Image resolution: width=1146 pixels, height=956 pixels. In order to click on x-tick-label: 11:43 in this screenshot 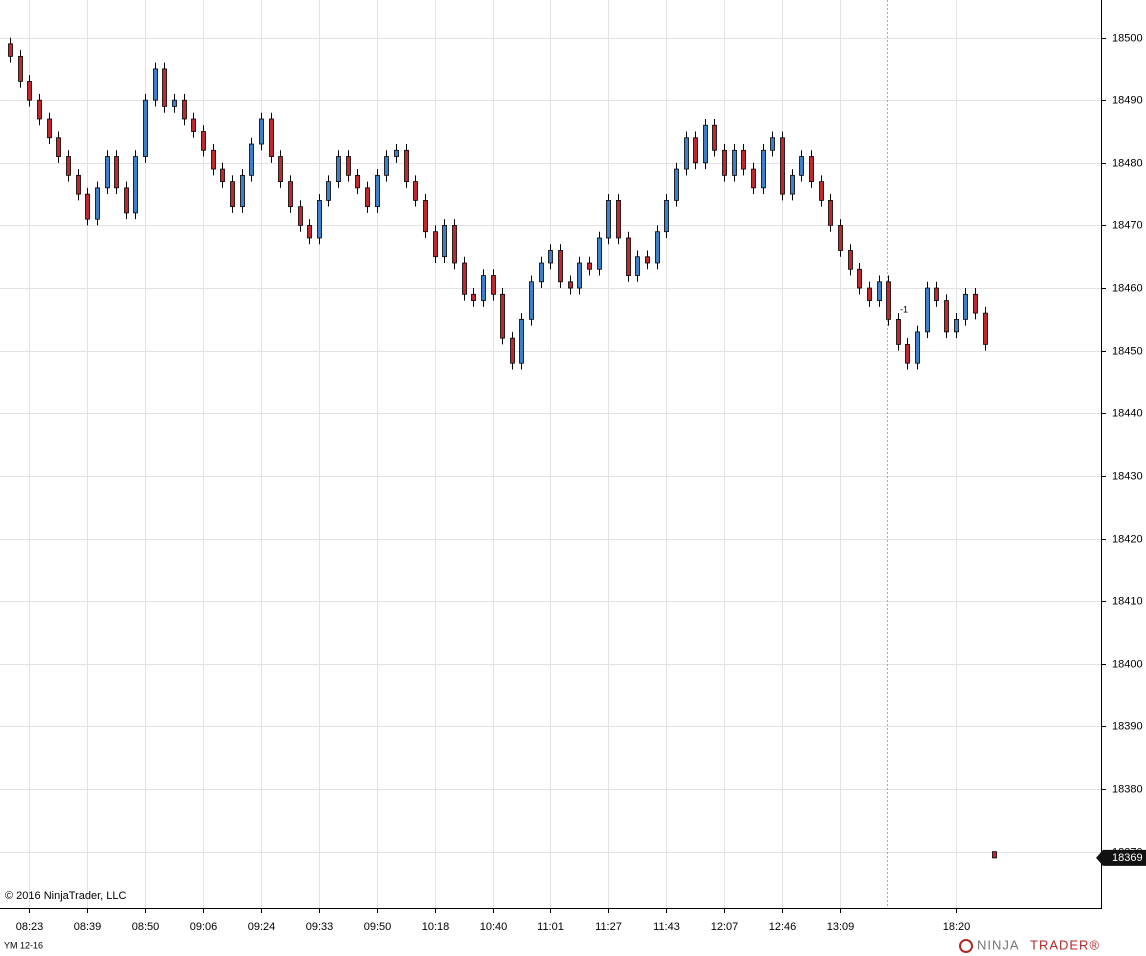, I will do `click(666, 927)`.